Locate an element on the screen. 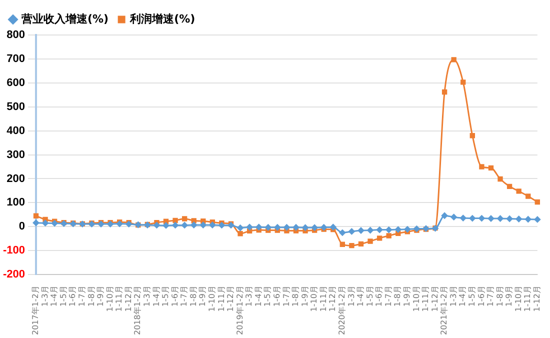 This screenshot has height=338, width=550. y-tick-label: 800 is located at coordinates (16, 35).